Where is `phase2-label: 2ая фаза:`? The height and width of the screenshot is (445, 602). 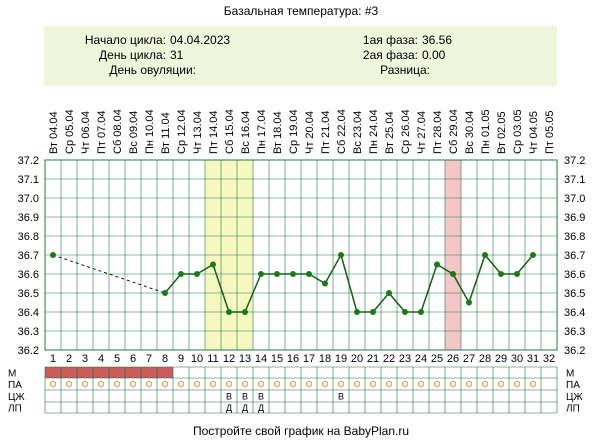 phase2-label: 2ая фаза: is located at coordinates (390, 55).